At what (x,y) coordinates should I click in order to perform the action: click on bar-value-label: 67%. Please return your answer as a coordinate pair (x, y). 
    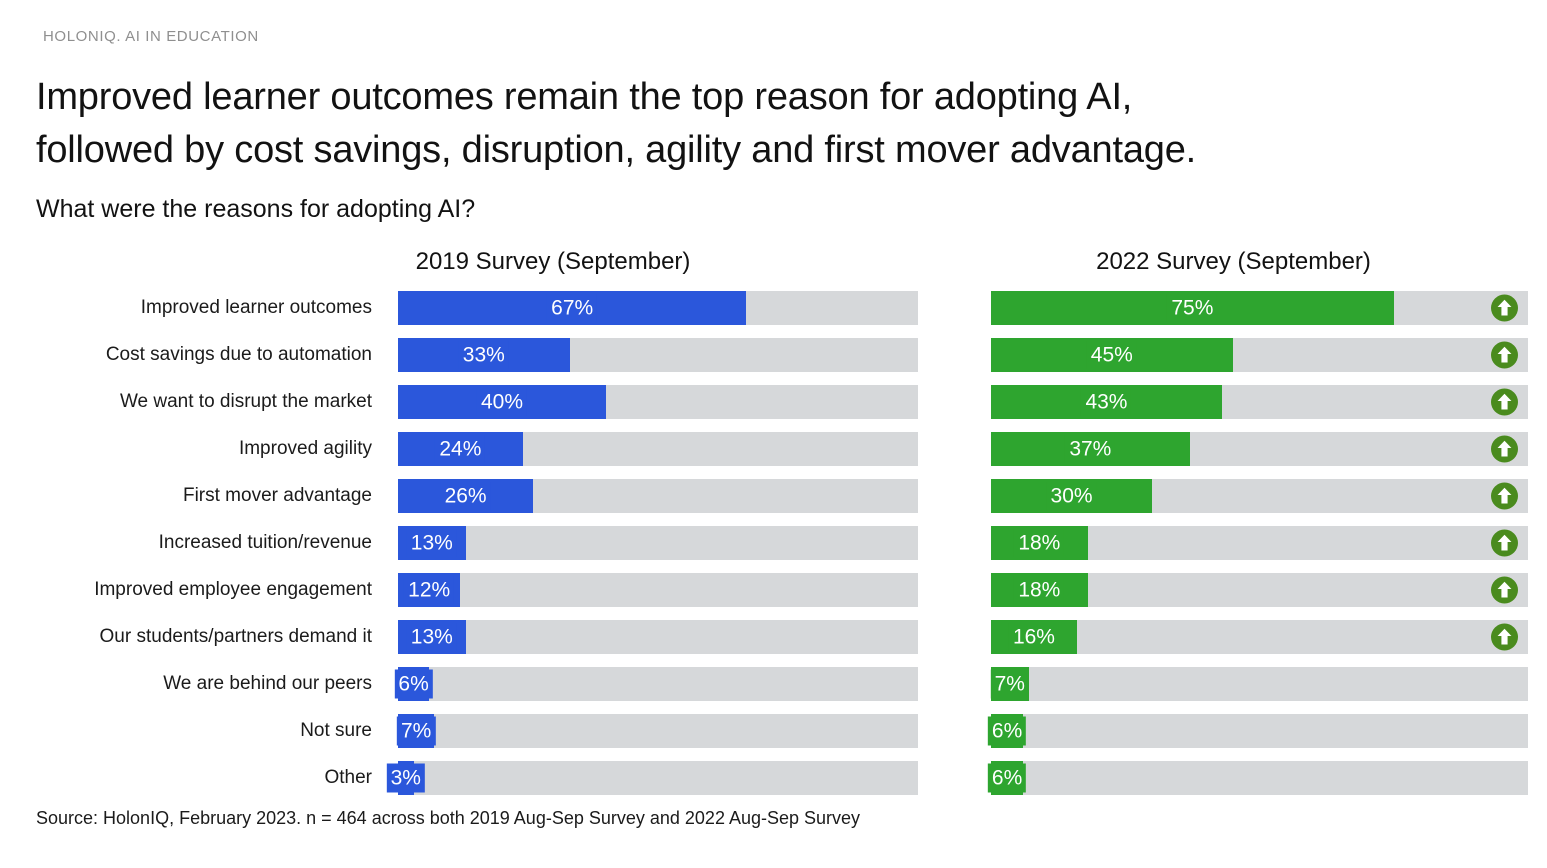
    Looking at the image, I should click on (572, 308).